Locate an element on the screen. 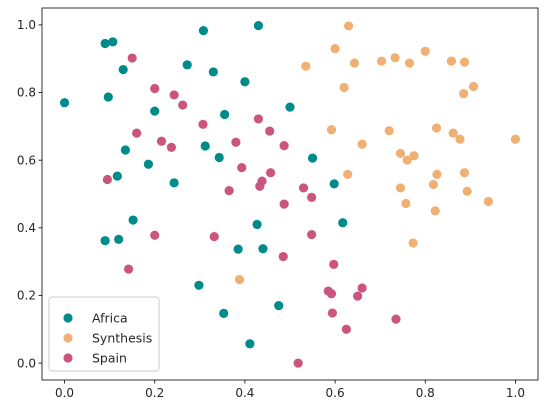  legend-marker-spain is located at coordinates (68, 358).